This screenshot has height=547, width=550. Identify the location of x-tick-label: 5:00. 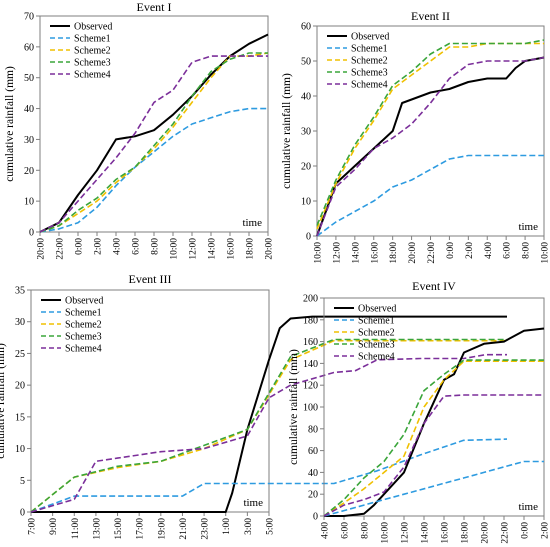
(271, 526).